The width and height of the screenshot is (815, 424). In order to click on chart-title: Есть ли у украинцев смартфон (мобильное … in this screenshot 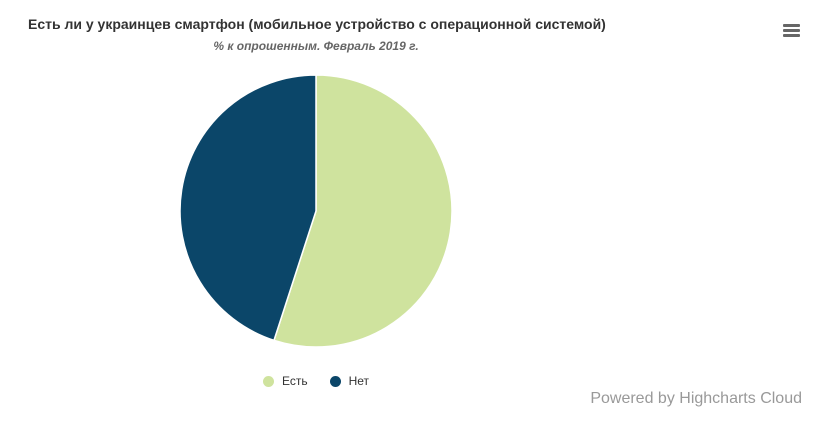, I will do `click(317, 24)`.